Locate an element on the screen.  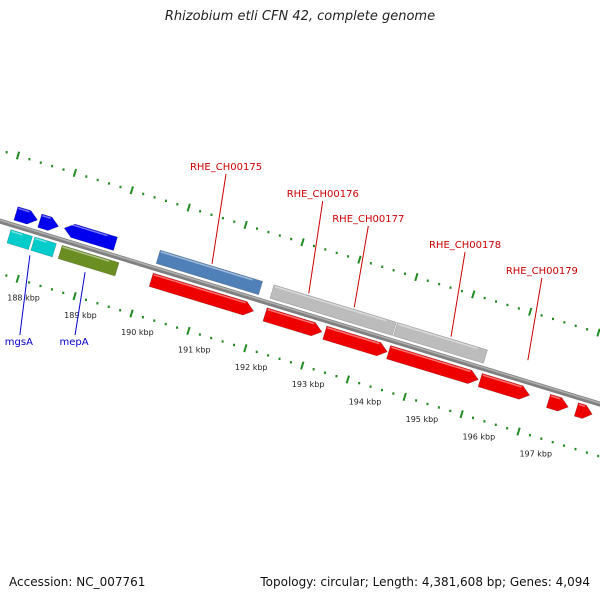
scale-tick-label: 190 kbp is located at coordinates (137, 332).